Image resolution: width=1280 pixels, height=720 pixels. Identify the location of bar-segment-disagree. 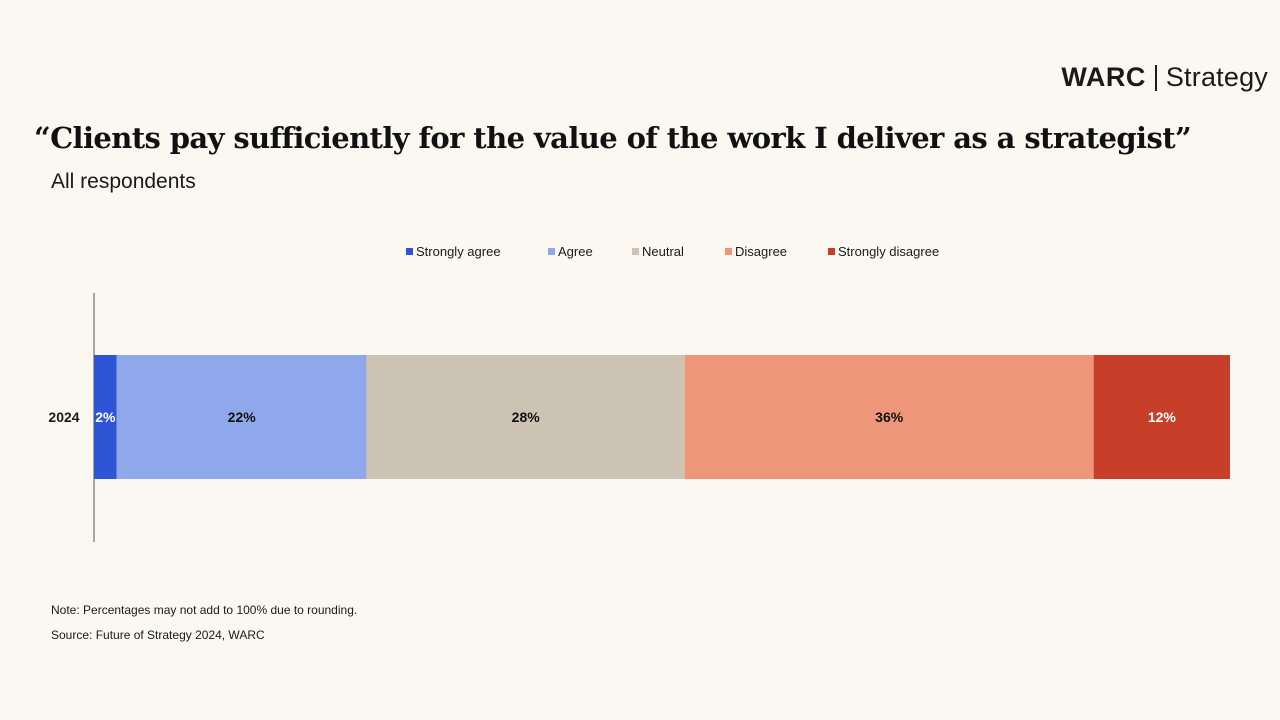
(889, 417).